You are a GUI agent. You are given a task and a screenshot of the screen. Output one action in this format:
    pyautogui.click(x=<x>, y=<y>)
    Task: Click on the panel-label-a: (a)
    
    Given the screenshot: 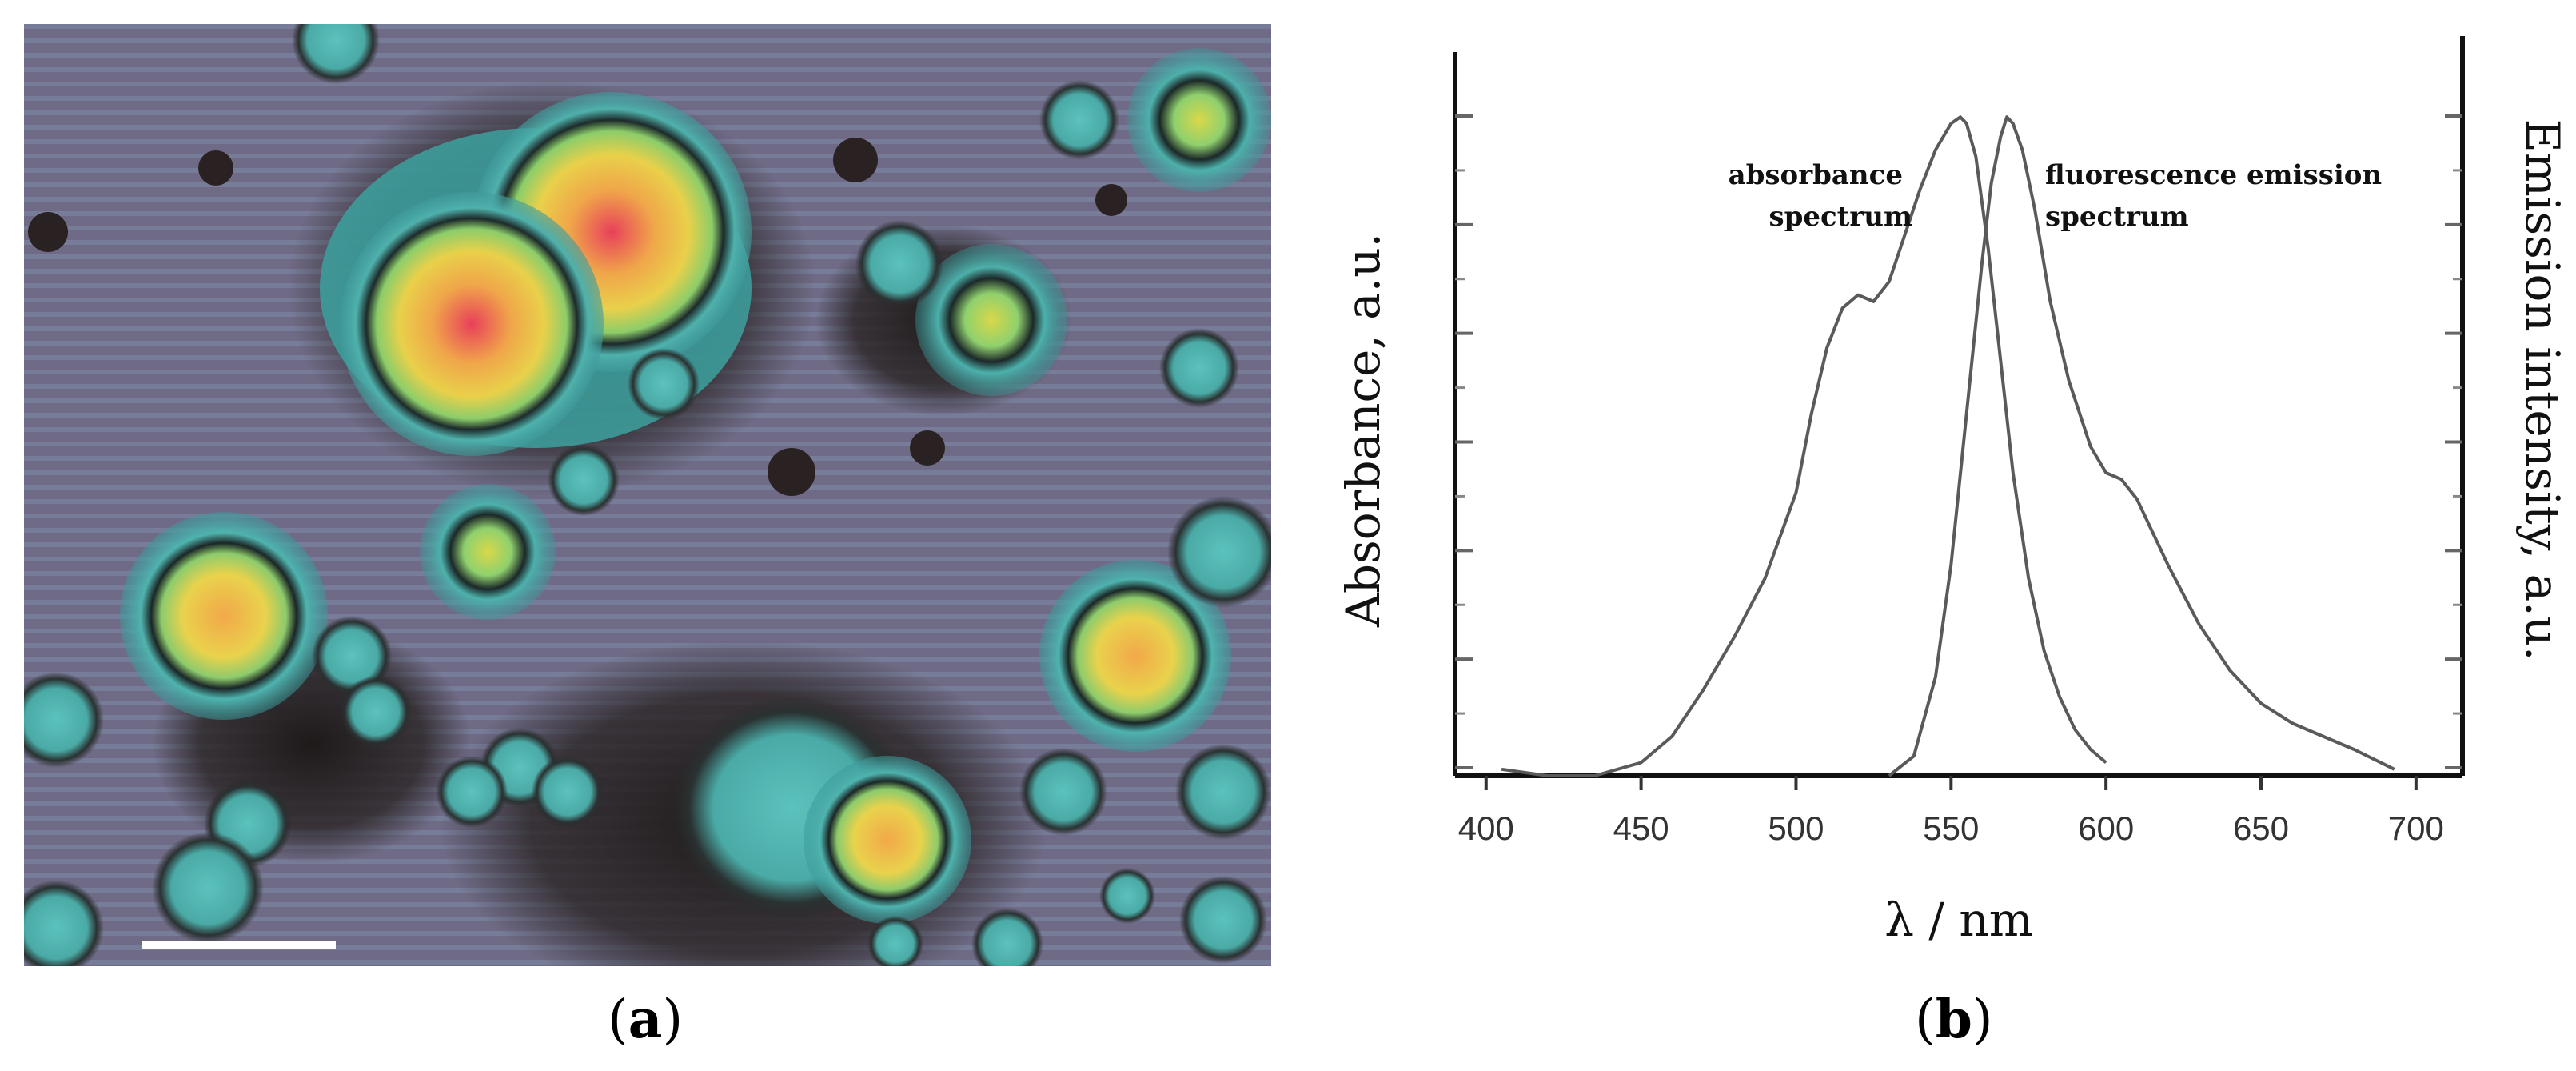 What is the action you would take?
    pyautogui.click(x=645, y=1019)
    